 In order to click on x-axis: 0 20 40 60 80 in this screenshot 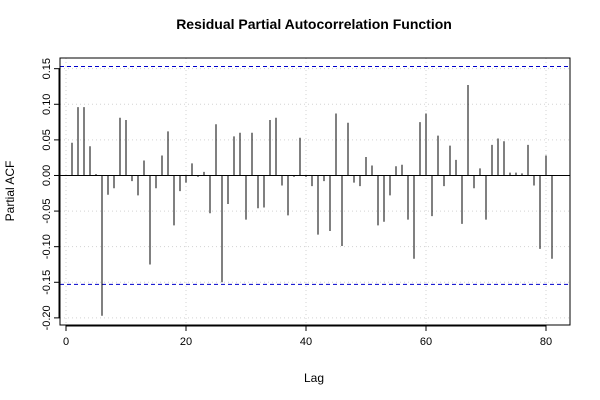, I will do `click(307, 336)`.